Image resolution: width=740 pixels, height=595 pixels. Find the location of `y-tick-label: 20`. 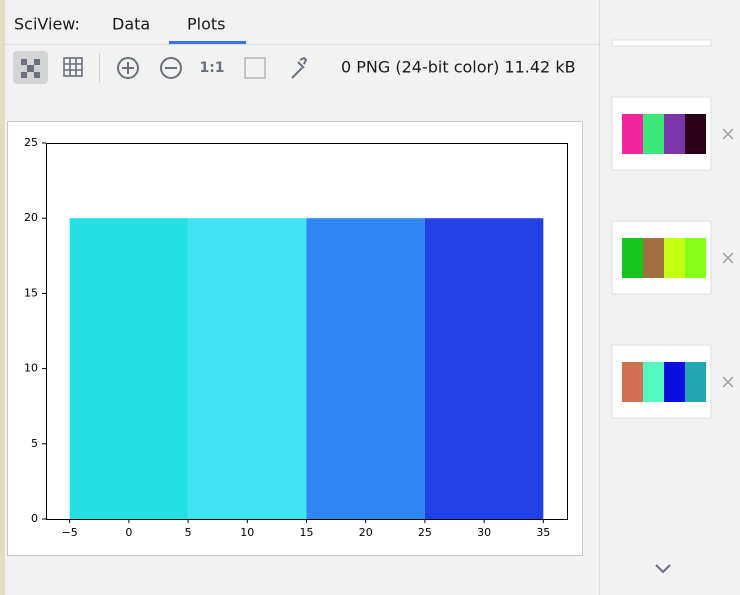

y-tick-label: 20 is located at coordinates (31, 217).